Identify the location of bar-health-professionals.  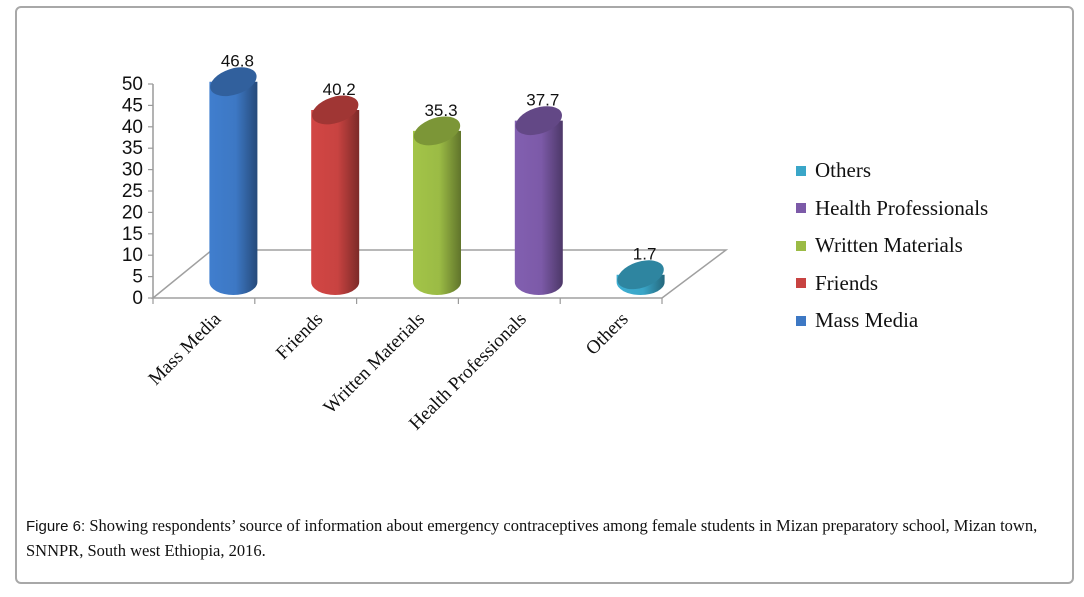
(538, 200).